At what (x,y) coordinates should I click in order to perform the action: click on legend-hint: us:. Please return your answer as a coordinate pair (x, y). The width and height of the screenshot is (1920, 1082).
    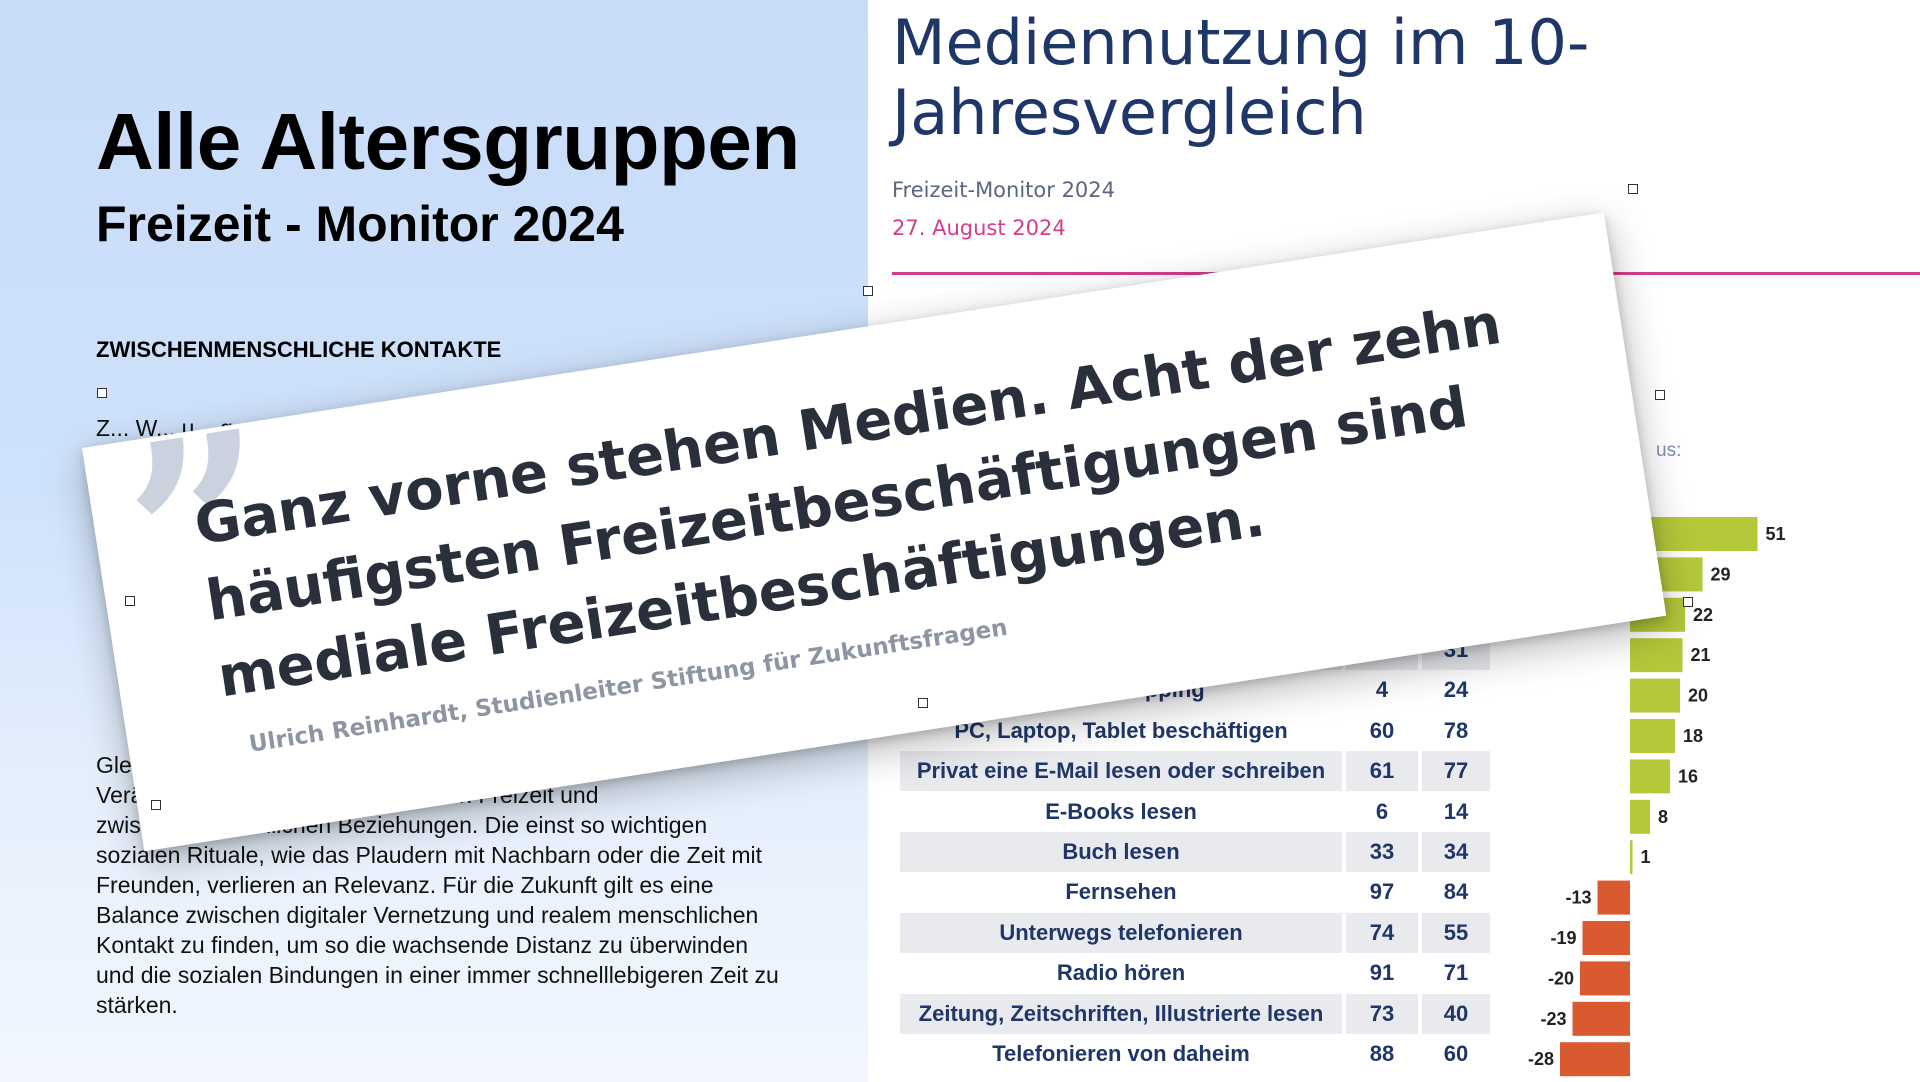
    Looking at the image, I should click on (1669, 450).